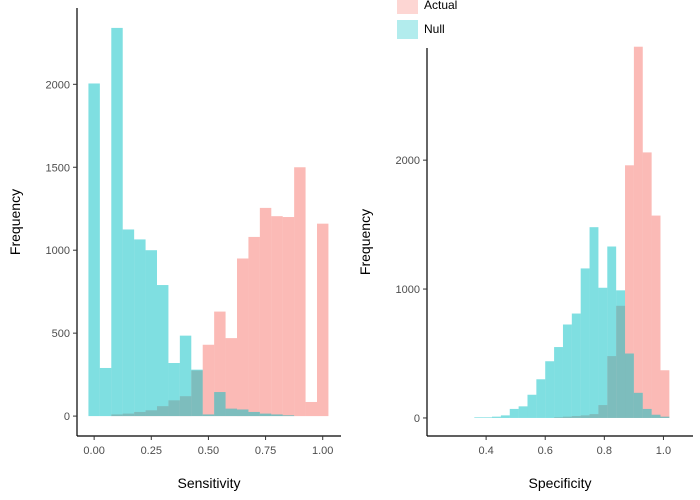 Image resolution: width=700 pixels, height=500 pixels. What do you see at coordinates (208, 483) in the screenshot?
I see `x-axis-title: Sensitivity` at bounding box center [208, 483].